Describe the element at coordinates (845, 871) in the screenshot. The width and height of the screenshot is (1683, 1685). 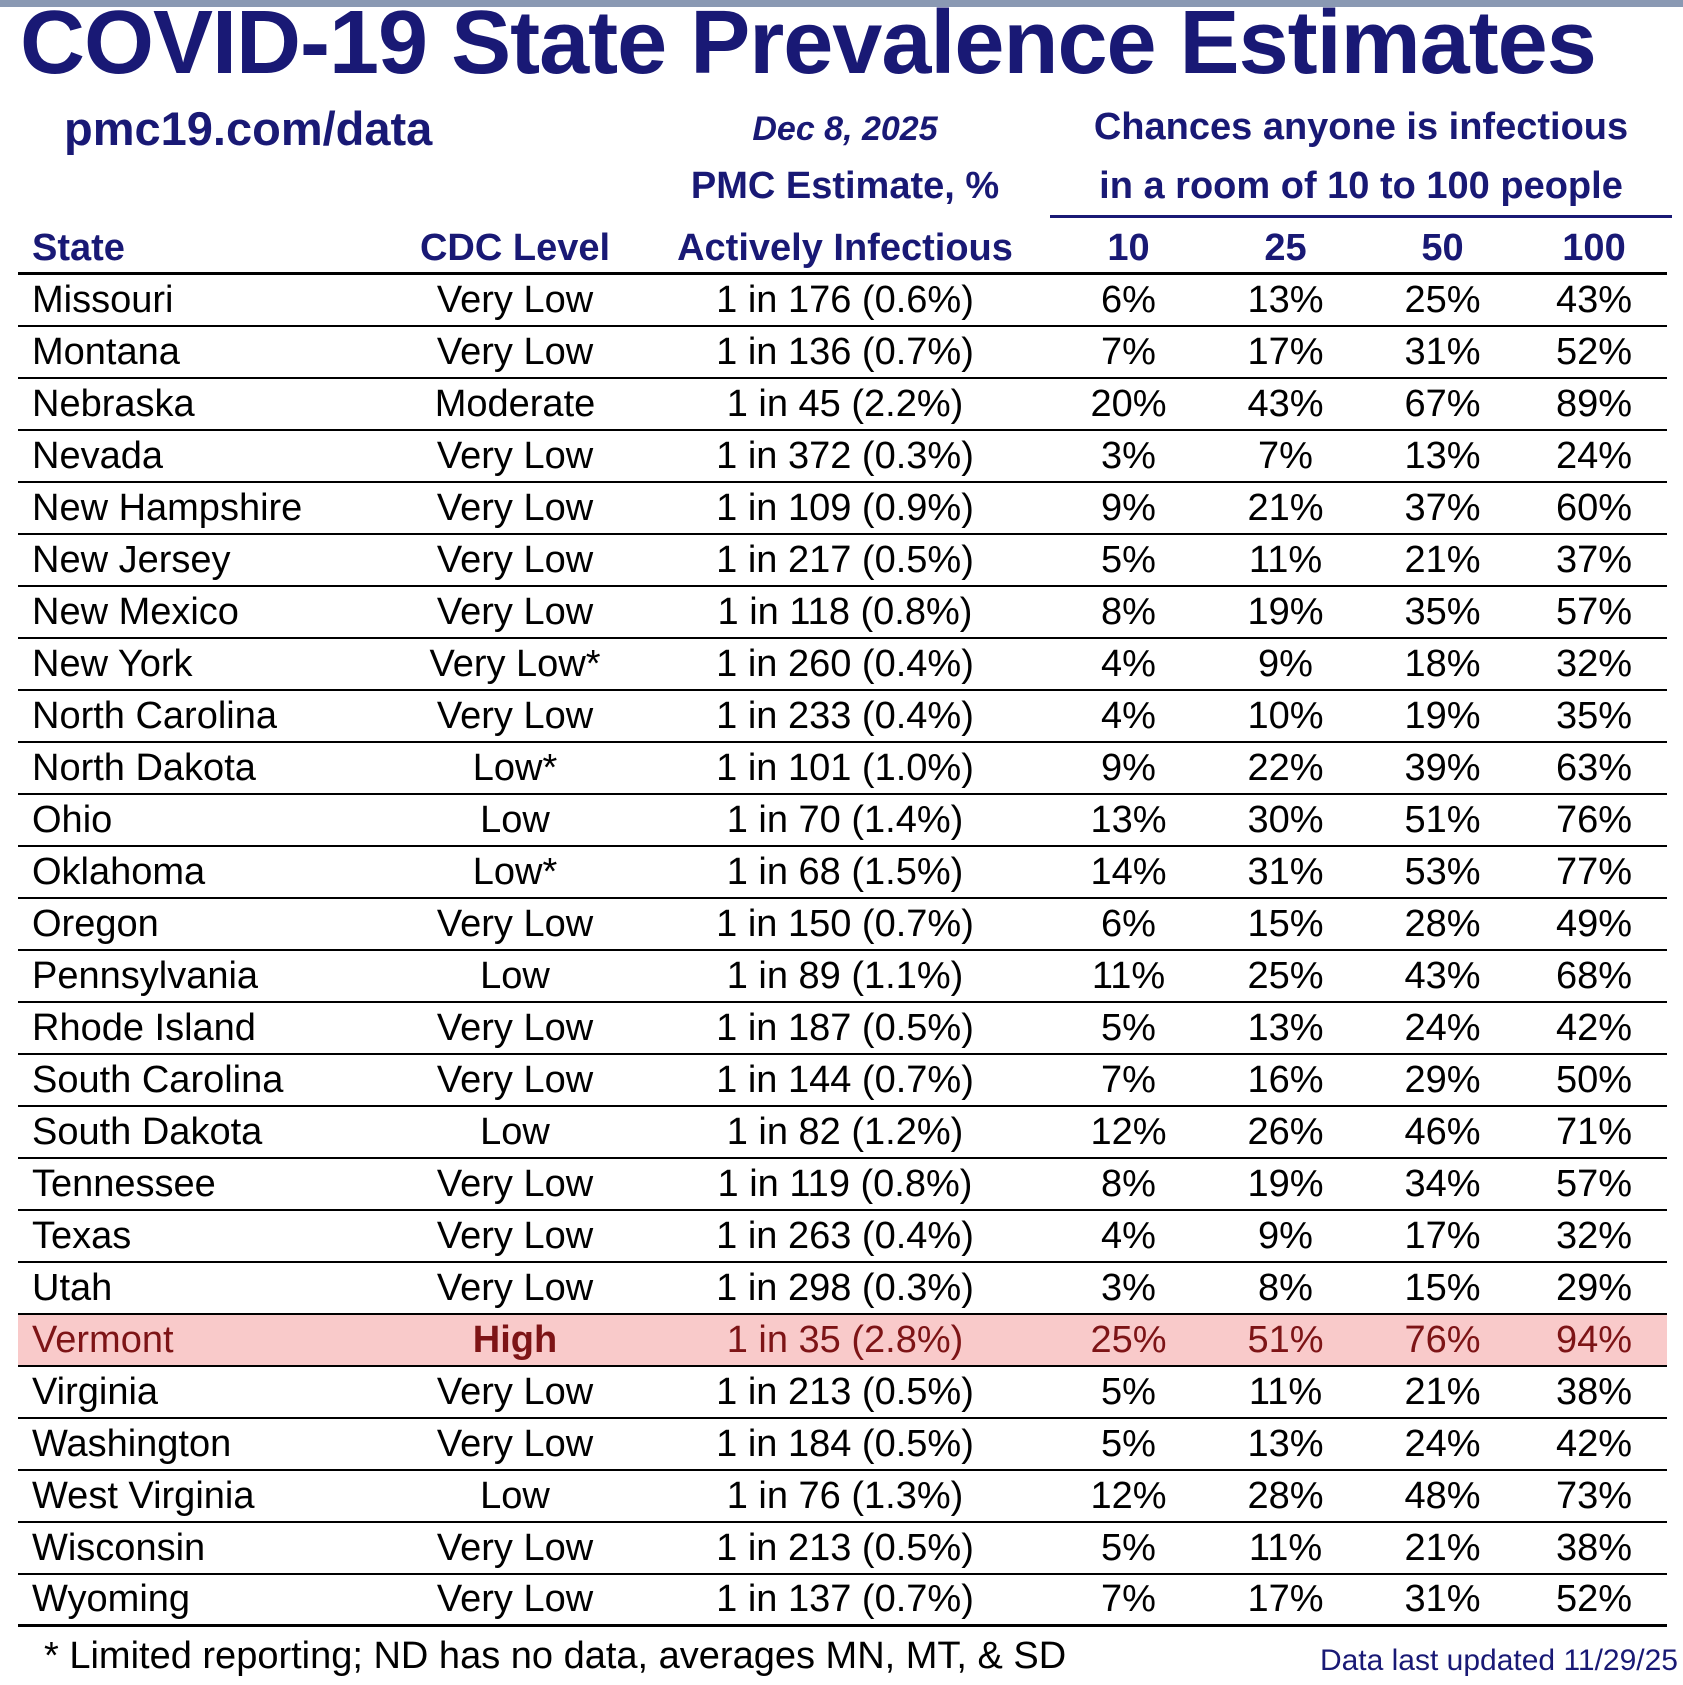
I see `pmc-estimate-cell: 1 in 68 (1.5%)` at that location.